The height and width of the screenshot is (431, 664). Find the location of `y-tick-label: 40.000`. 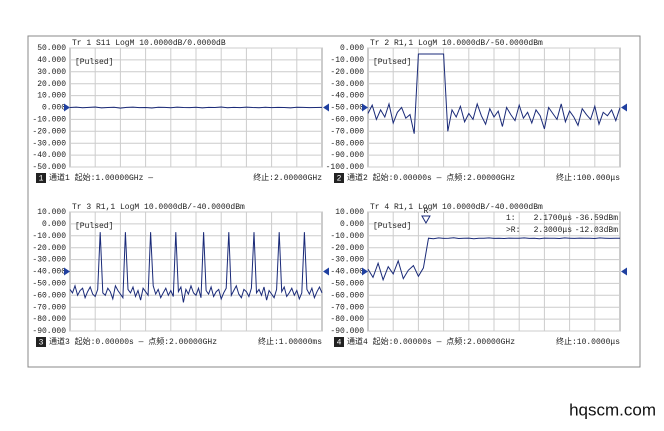

y-tick-label: 40.000 is located at coordinates (51, 60).